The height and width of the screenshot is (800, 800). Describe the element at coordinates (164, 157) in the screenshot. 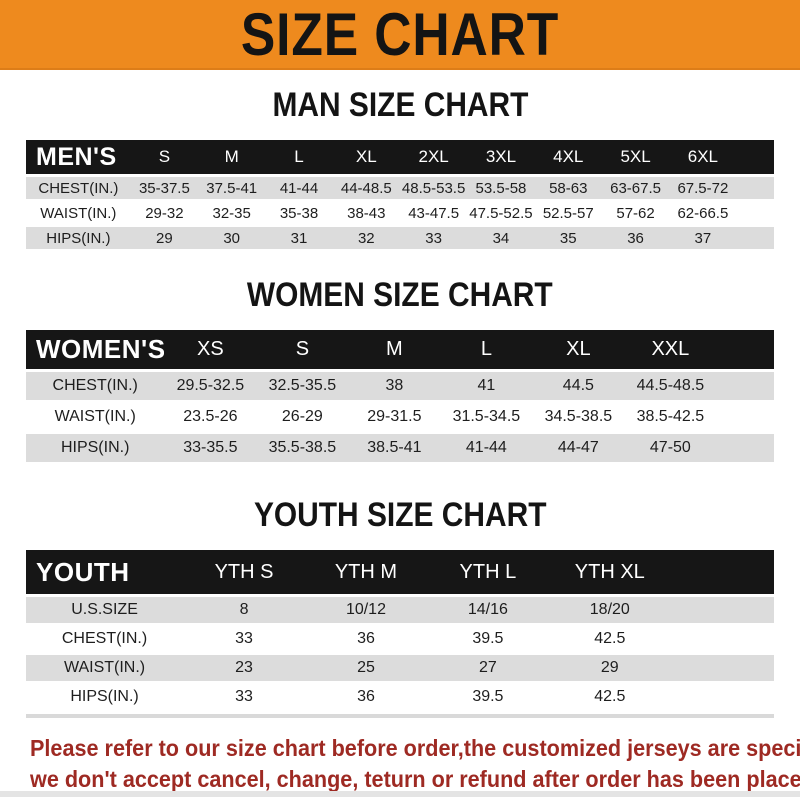

I see `size-column-header: S` at that location.